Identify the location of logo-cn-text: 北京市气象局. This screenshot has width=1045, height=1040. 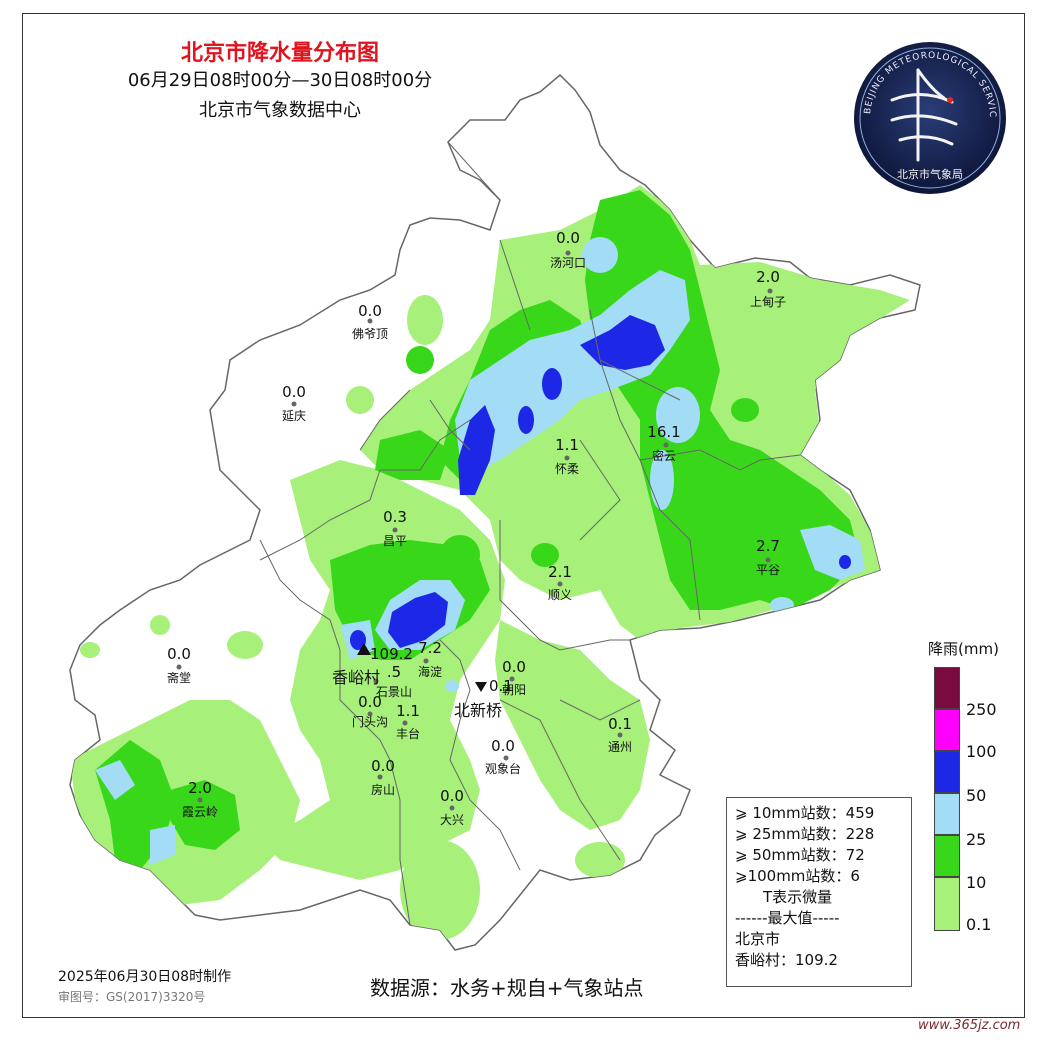
(930, 174).